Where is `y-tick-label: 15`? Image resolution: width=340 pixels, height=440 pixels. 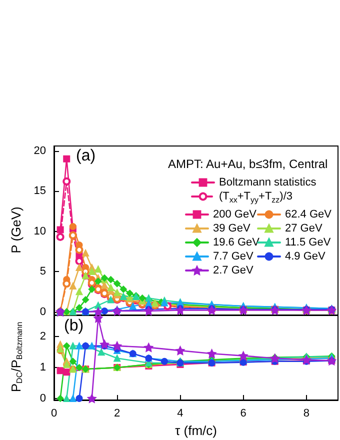 y-tick-label: 15 is located at coordinates (40, 191).